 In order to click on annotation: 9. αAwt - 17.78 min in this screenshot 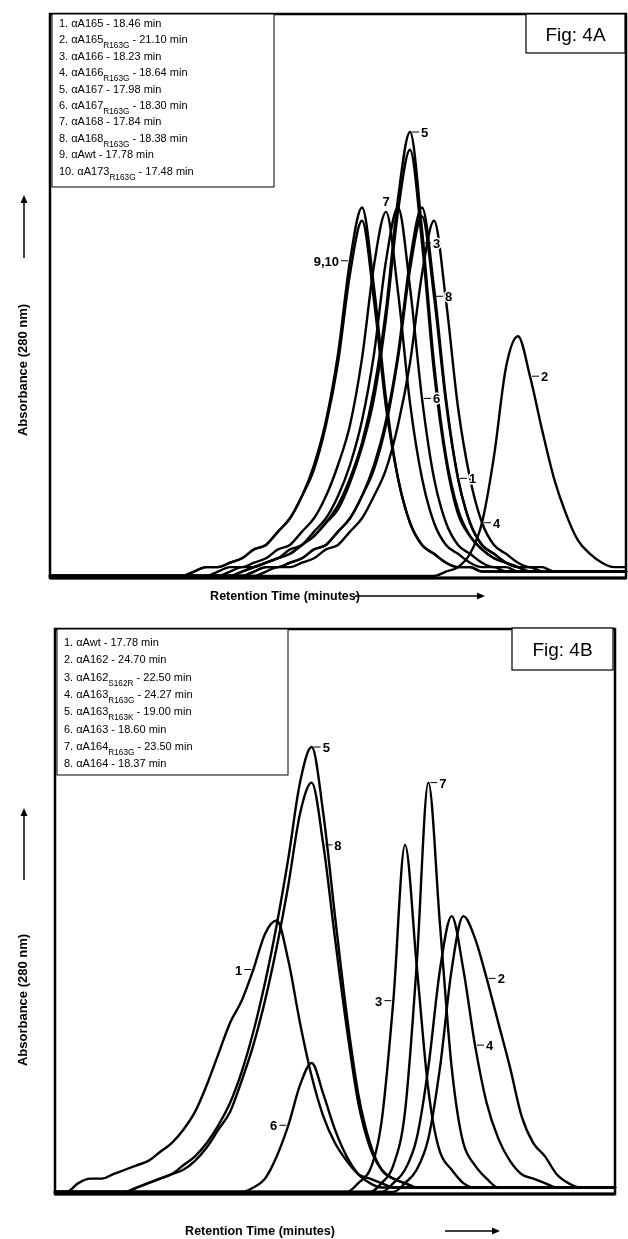, I will do `click(106, 154)`.